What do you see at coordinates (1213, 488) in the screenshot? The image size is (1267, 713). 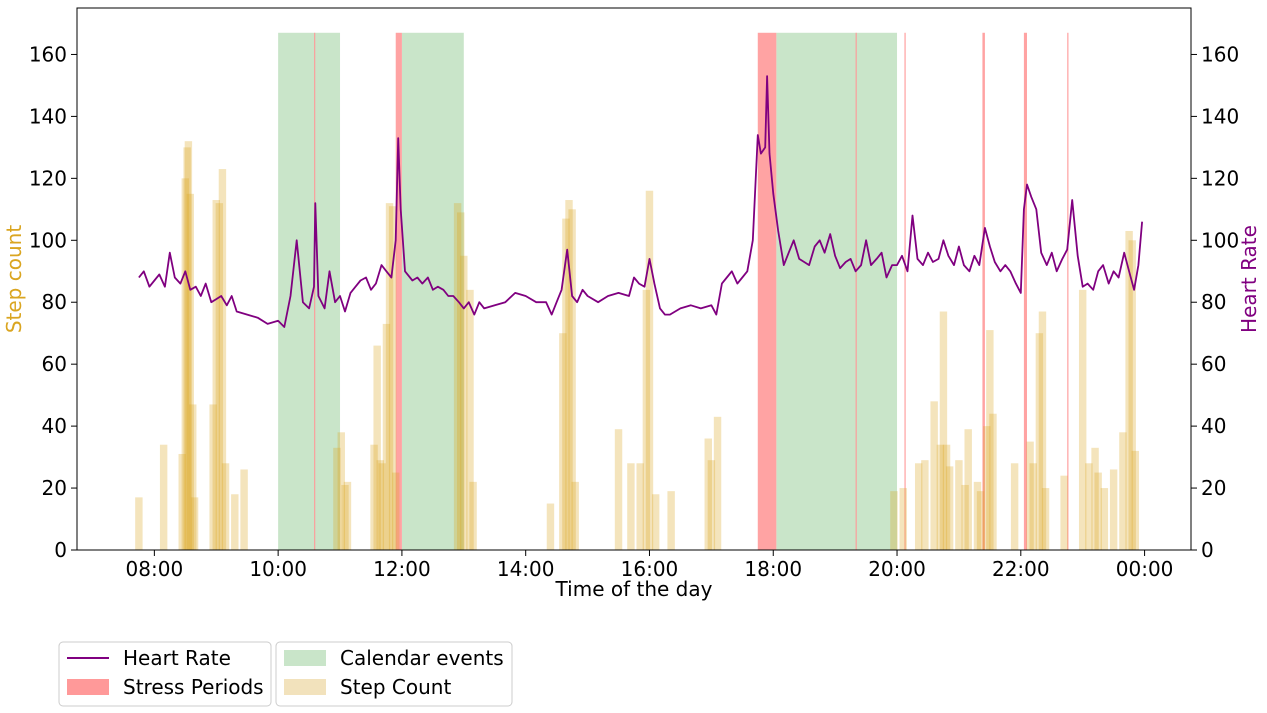 I see `right-y-tick-label: 20` at bounding box center [1213, 488].